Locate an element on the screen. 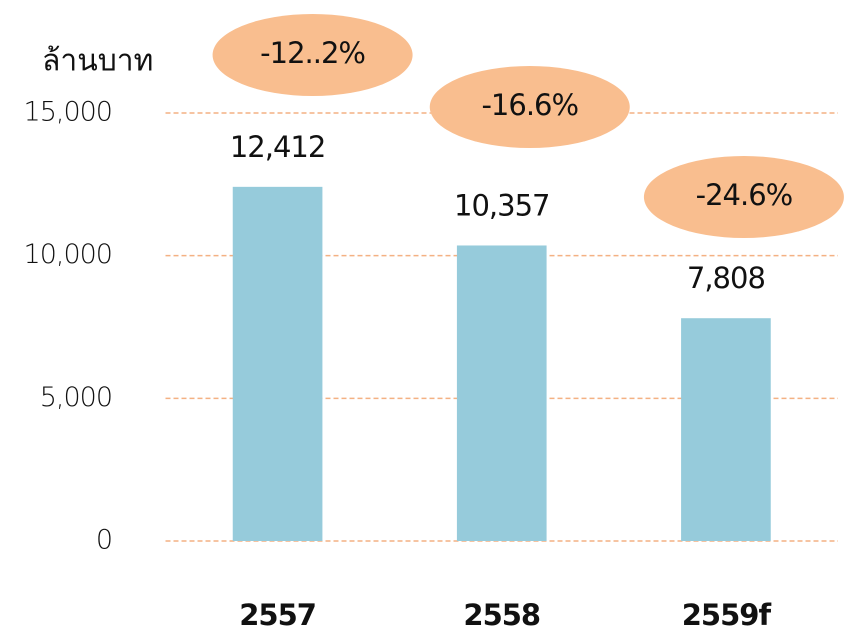  y-tick-label: 10,000 is located at coordinates (68, 254).